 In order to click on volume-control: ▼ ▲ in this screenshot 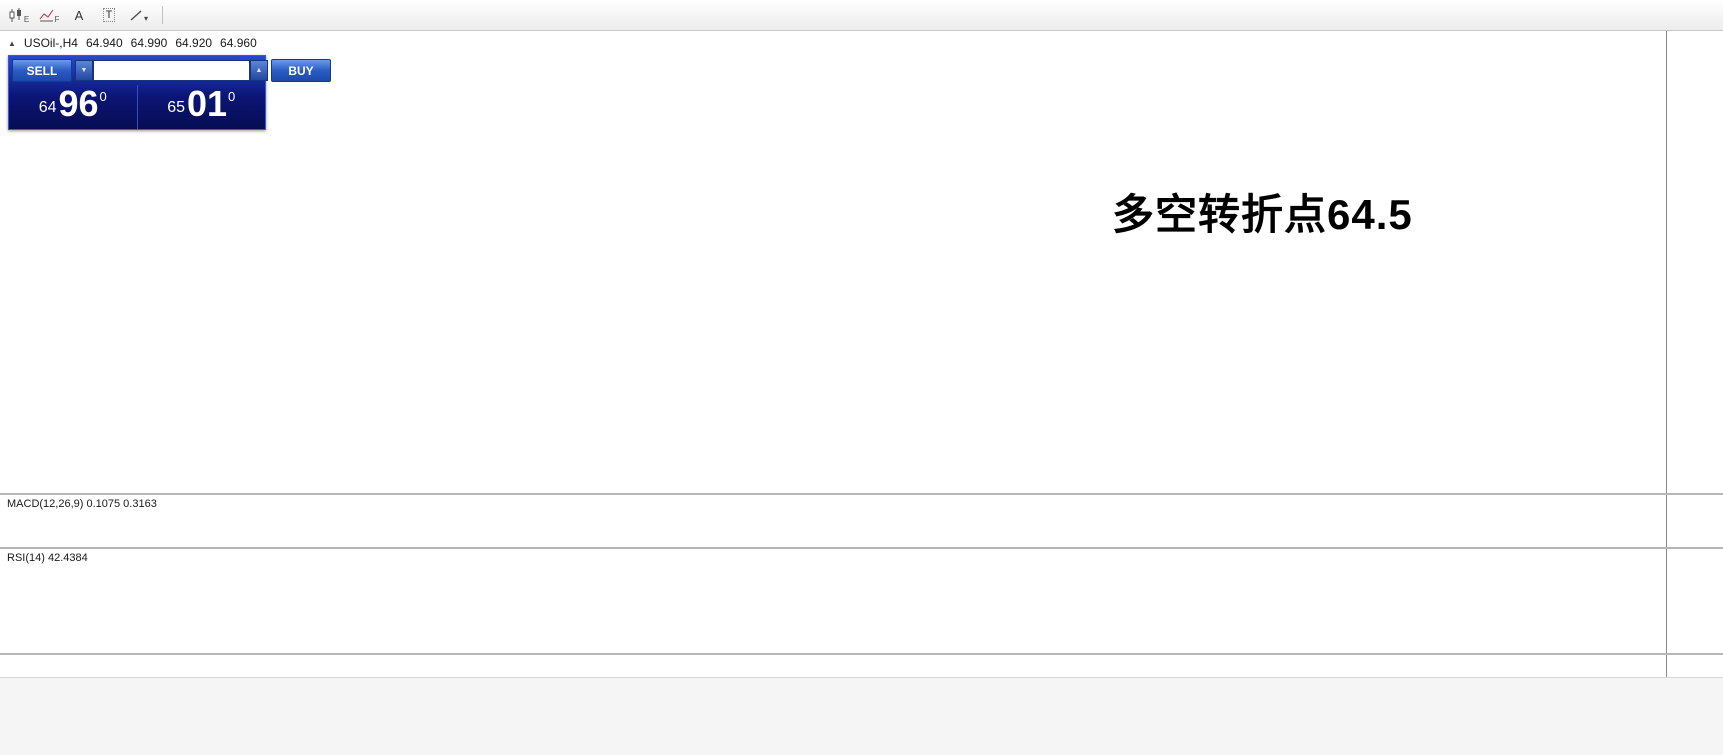, I will do `click(171, 70)`.